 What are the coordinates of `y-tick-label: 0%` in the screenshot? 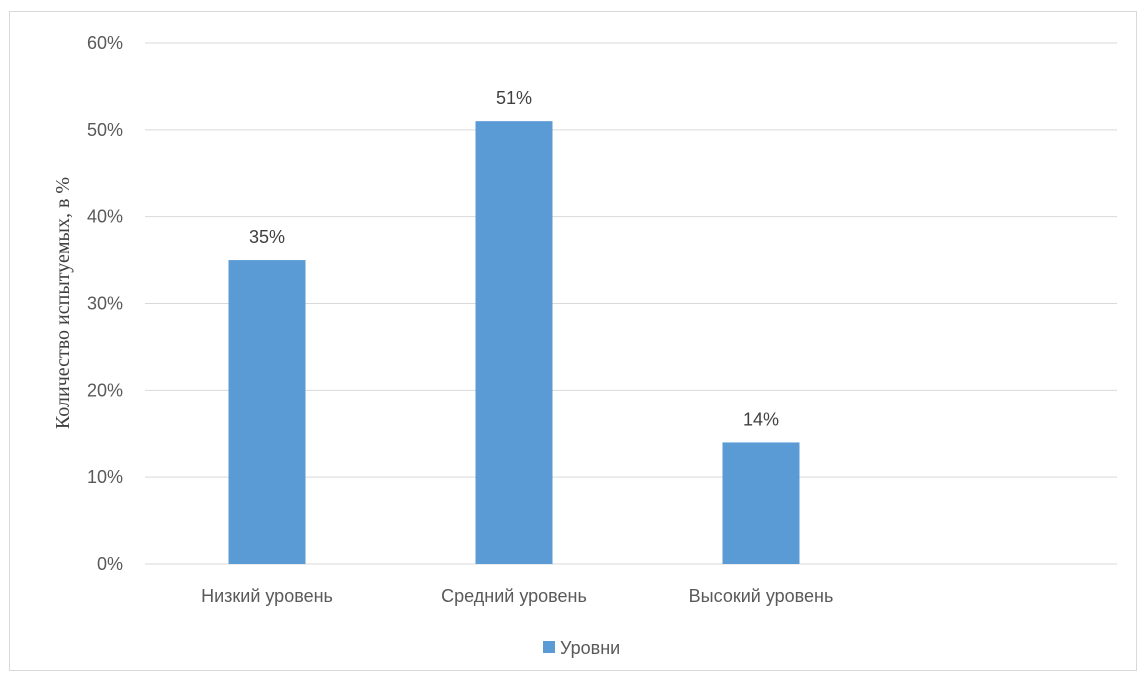 It's located at (110, 564).